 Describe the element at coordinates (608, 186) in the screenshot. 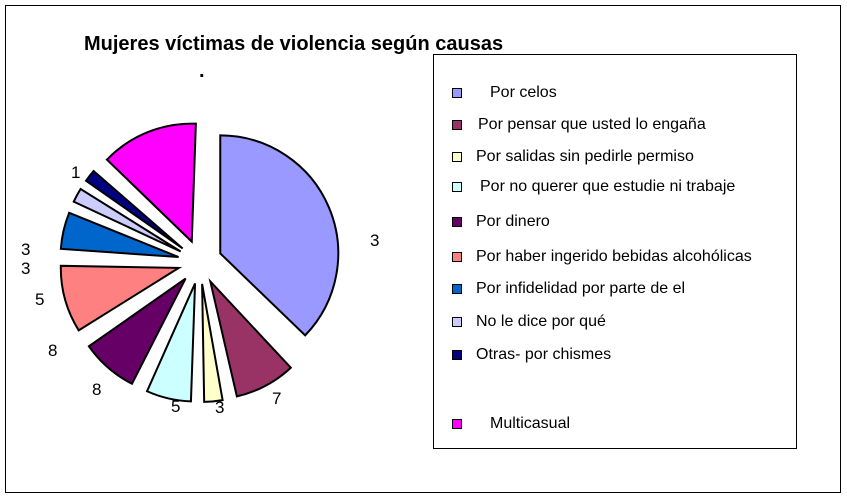

I see `legend-label: Por no querer que estudie ni trabaje` at that location.